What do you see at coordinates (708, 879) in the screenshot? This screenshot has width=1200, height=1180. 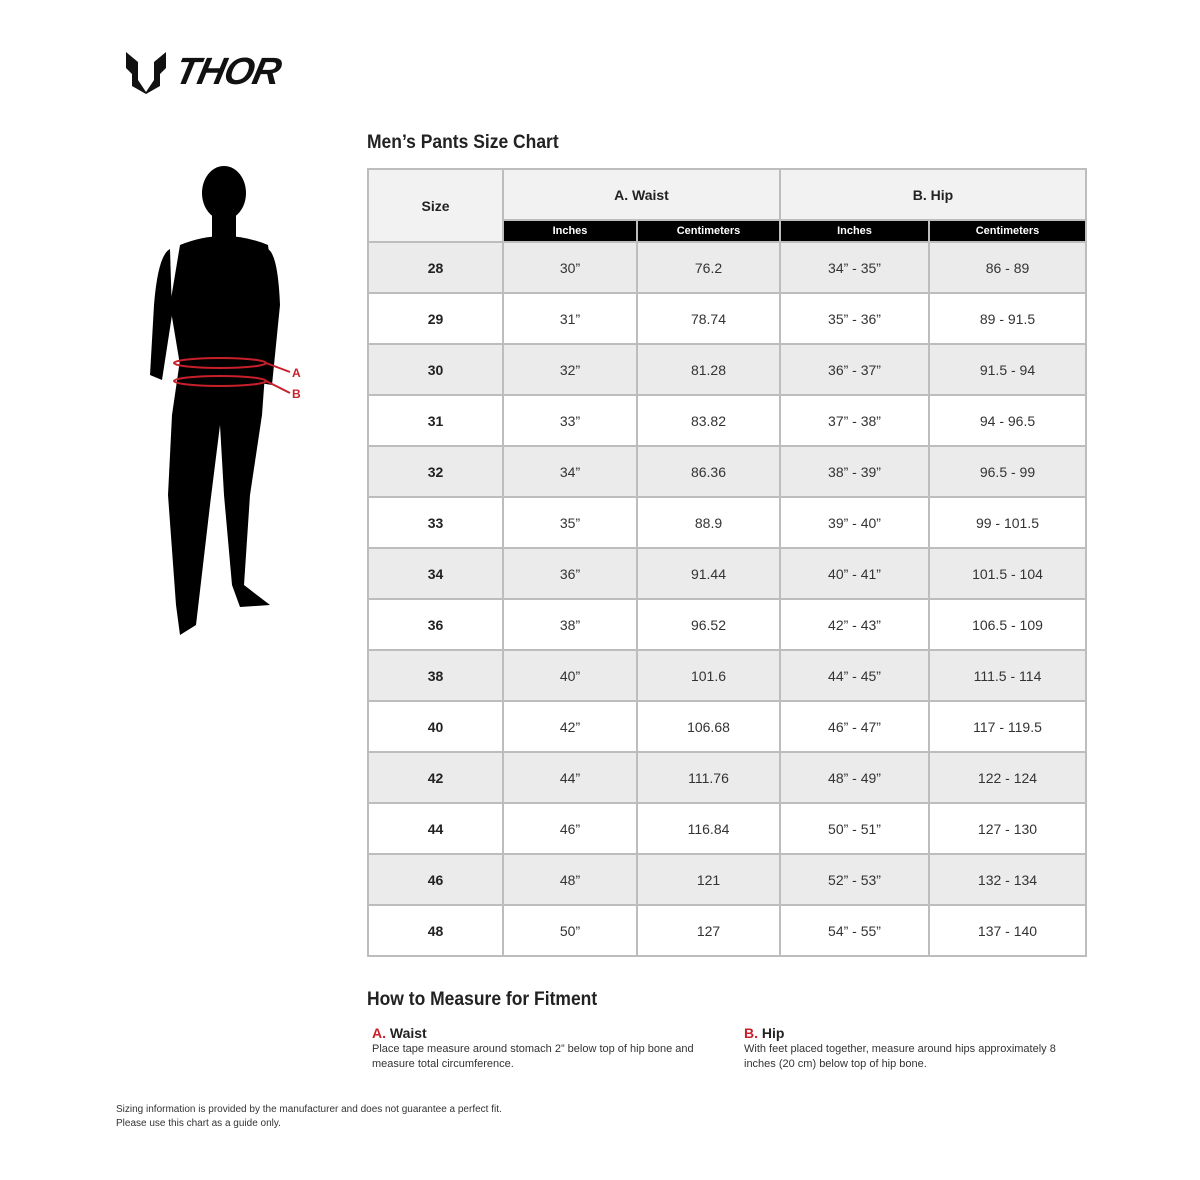 I see `waist-cm-cell: 121` at bounding box center [708, 879].